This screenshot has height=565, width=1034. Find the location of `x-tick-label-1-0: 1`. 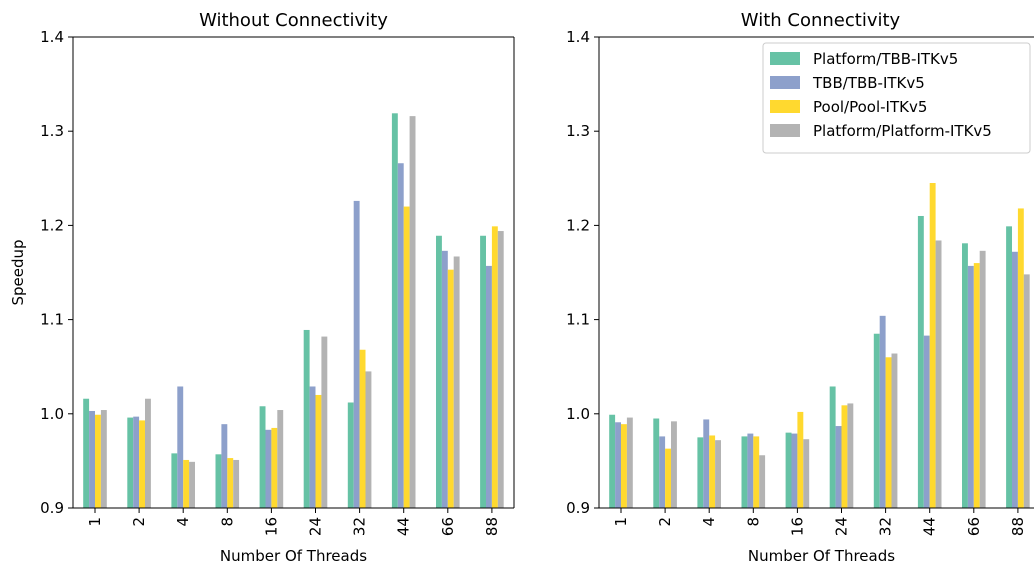

x-tick-label-1-0: 1 is located at coordinates (621, 522).